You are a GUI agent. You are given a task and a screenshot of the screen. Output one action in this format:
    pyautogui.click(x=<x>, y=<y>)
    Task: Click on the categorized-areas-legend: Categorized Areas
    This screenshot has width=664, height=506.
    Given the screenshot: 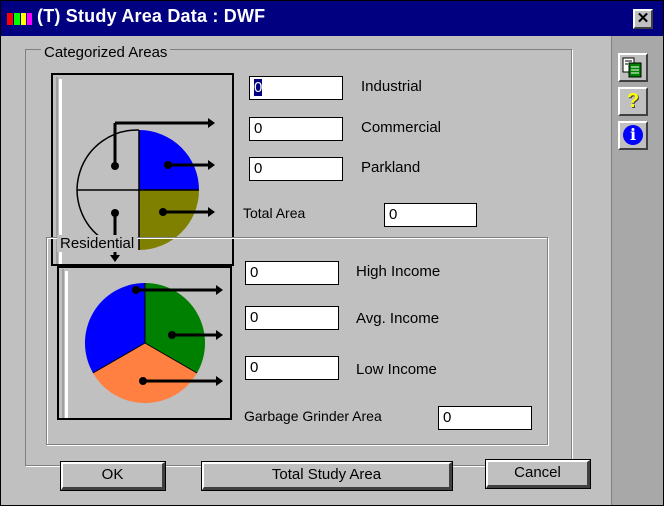 What is the action you would take?
    pyautogui.click(x=106, y=52)
    